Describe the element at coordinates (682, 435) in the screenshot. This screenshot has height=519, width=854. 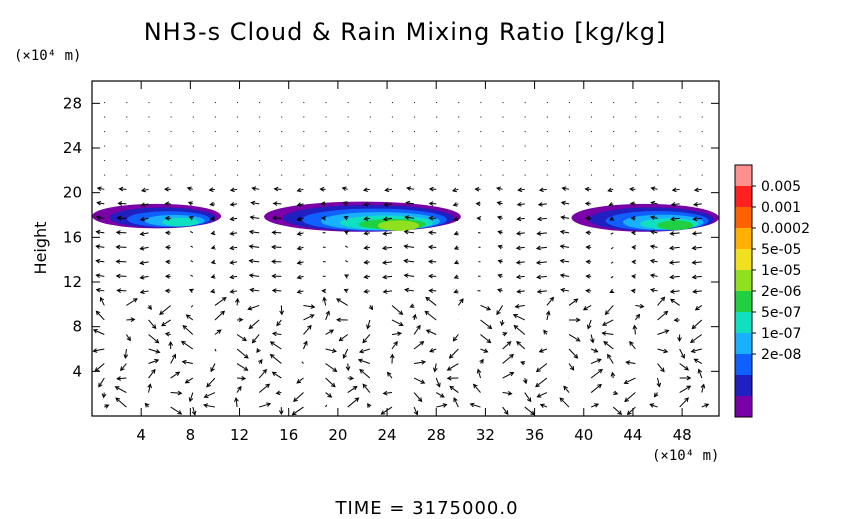
I see `x-tick-label: 48` at that location.